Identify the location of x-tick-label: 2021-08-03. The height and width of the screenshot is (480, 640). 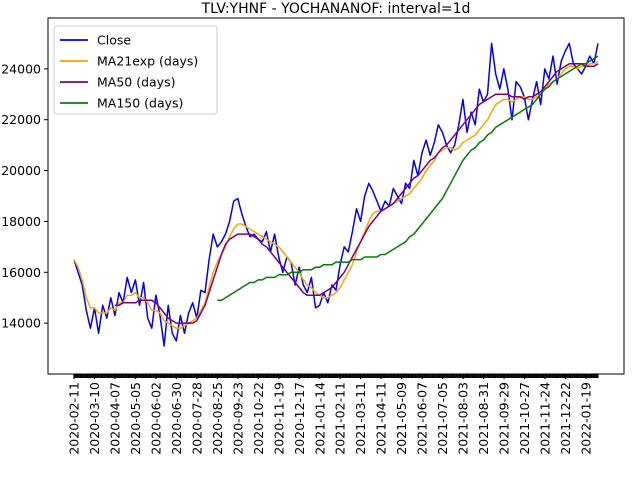
(463, 418).